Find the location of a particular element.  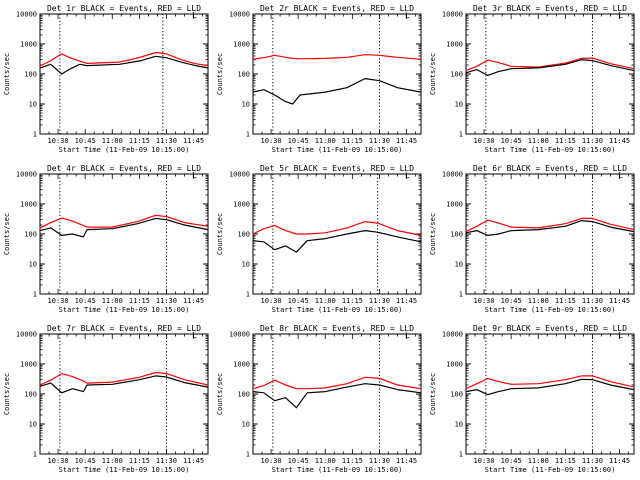

chart-title: Det 6r BLACK = Events, RED = LLD is located at coordinates (550, 168).